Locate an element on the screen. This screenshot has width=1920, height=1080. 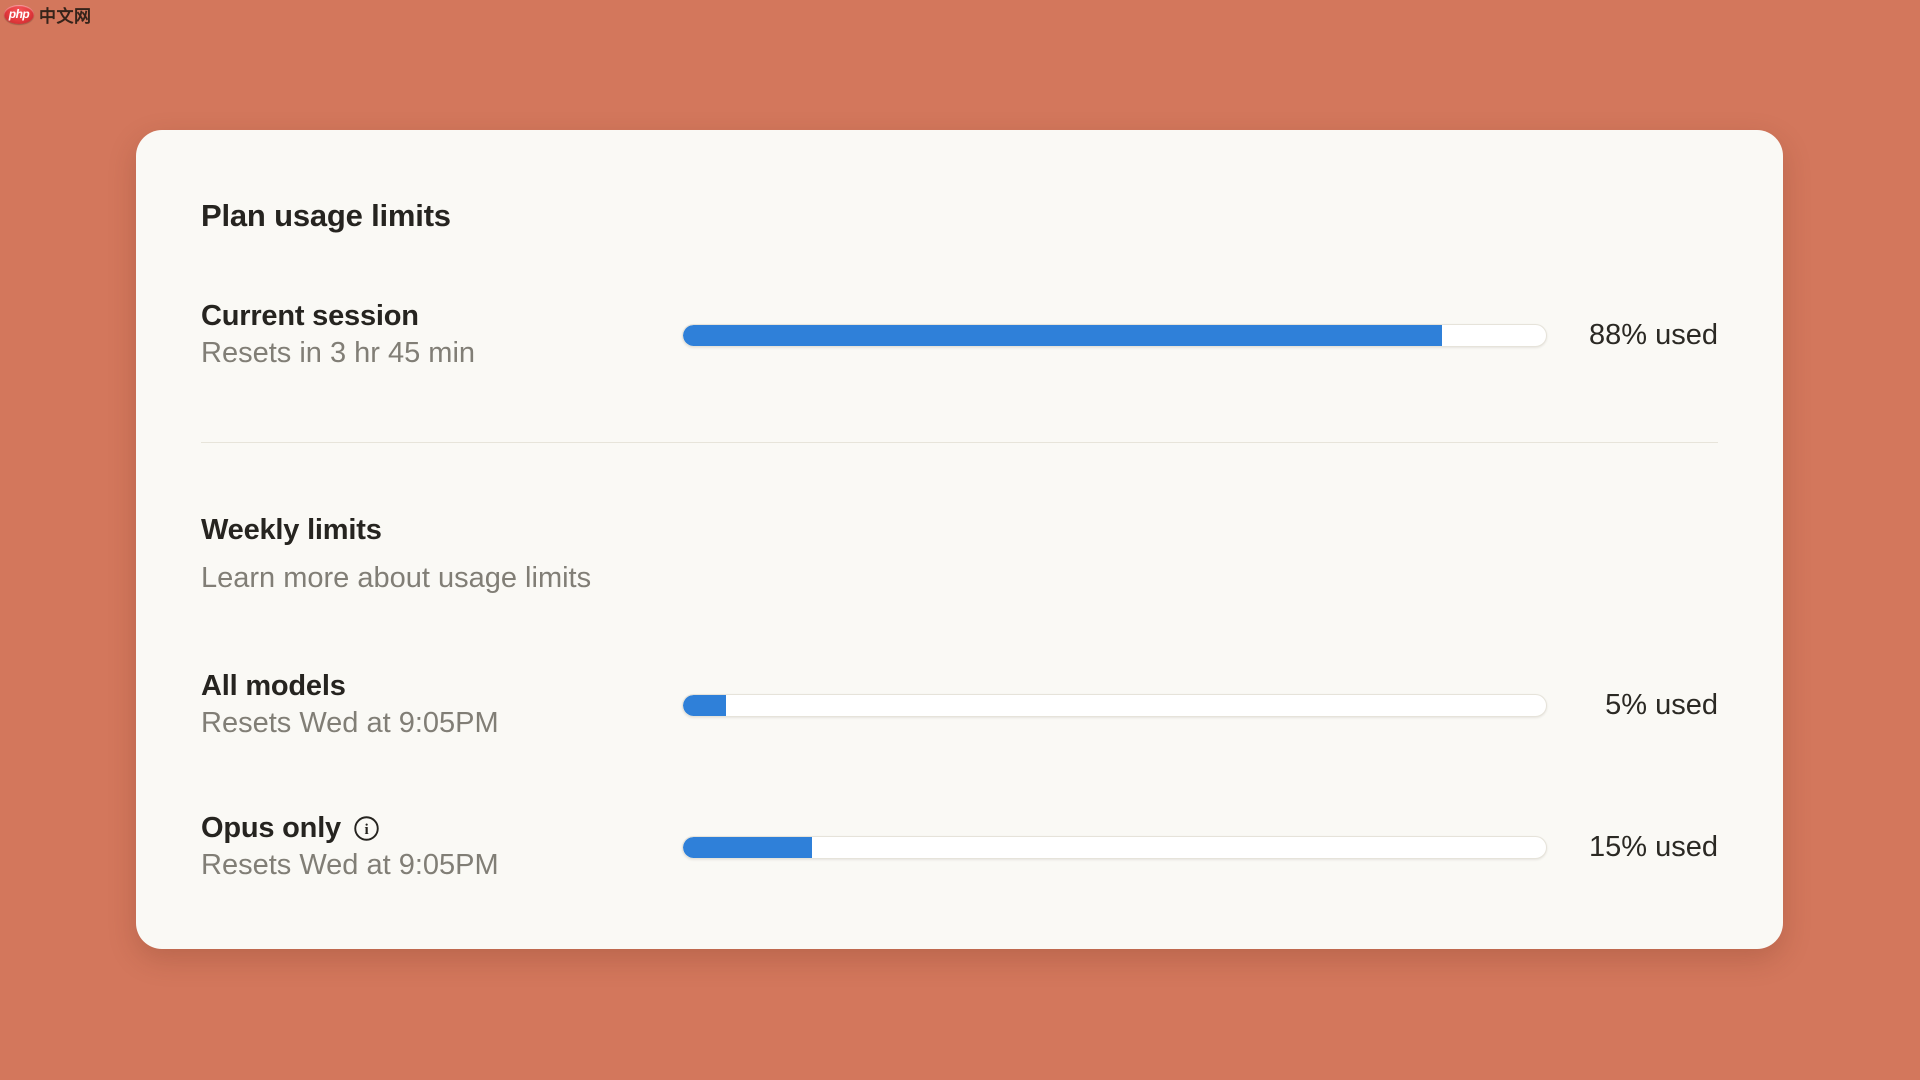
svg-text: i is located at coordinates (367, 829).